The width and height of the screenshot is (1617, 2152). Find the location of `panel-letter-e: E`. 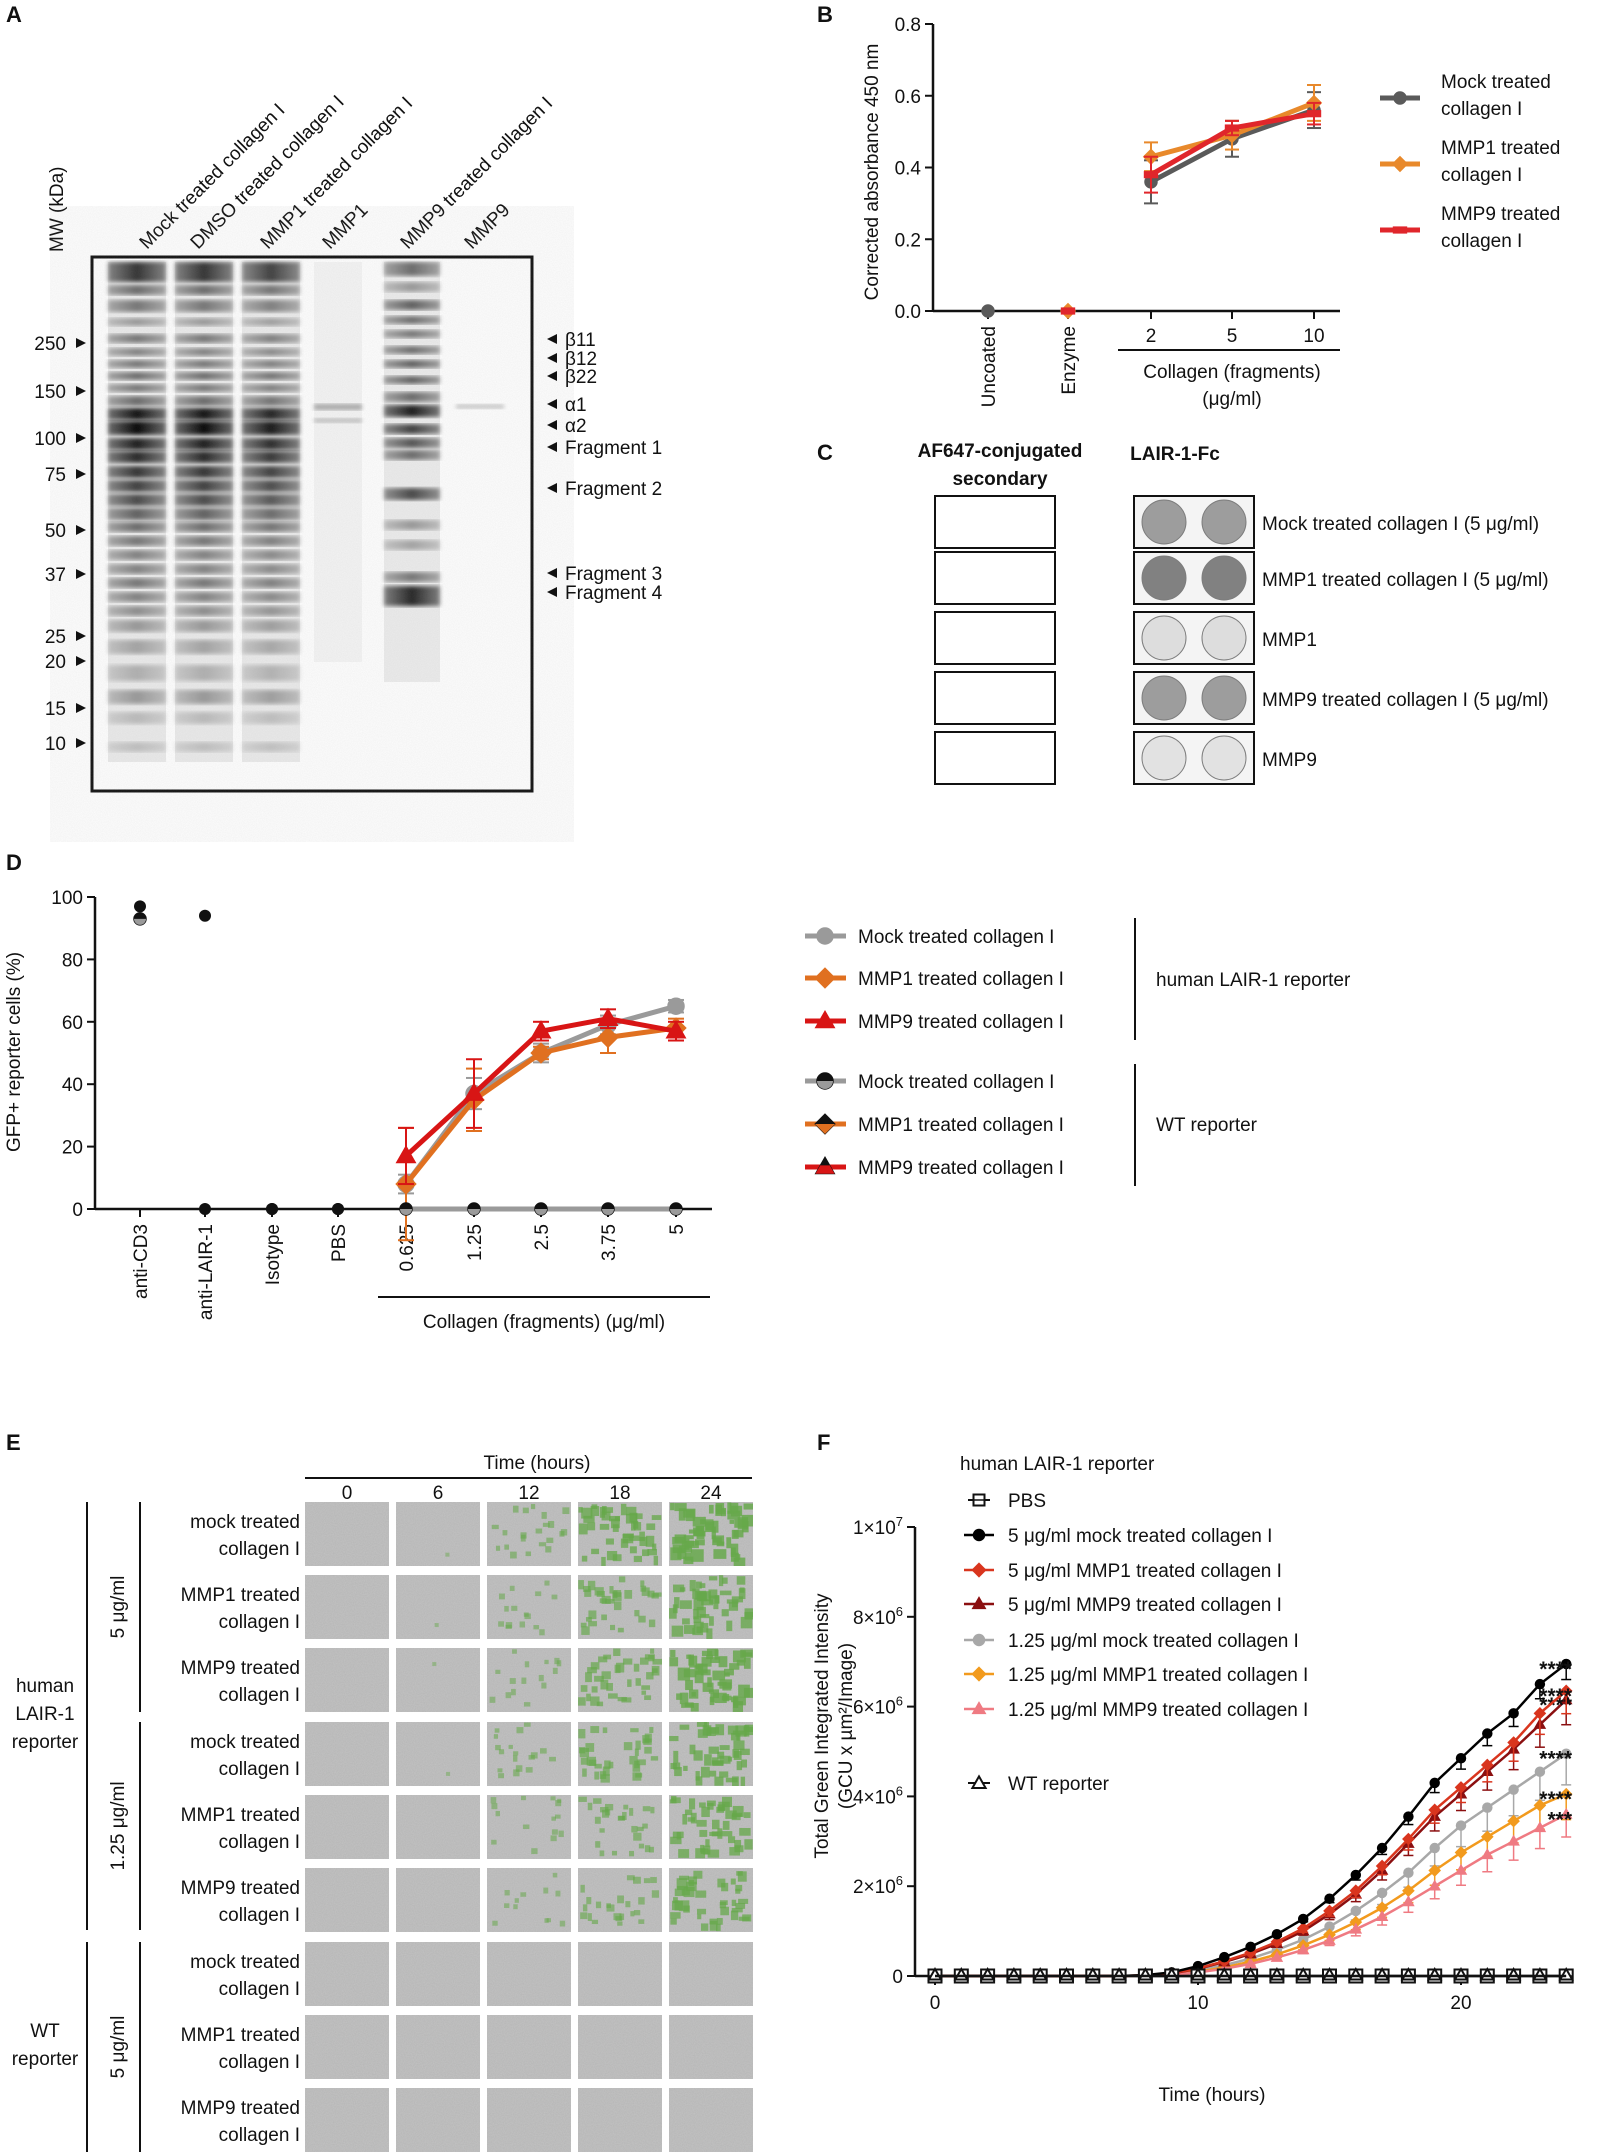

panel-letter-e: E is located at coordinates (13, 1442).